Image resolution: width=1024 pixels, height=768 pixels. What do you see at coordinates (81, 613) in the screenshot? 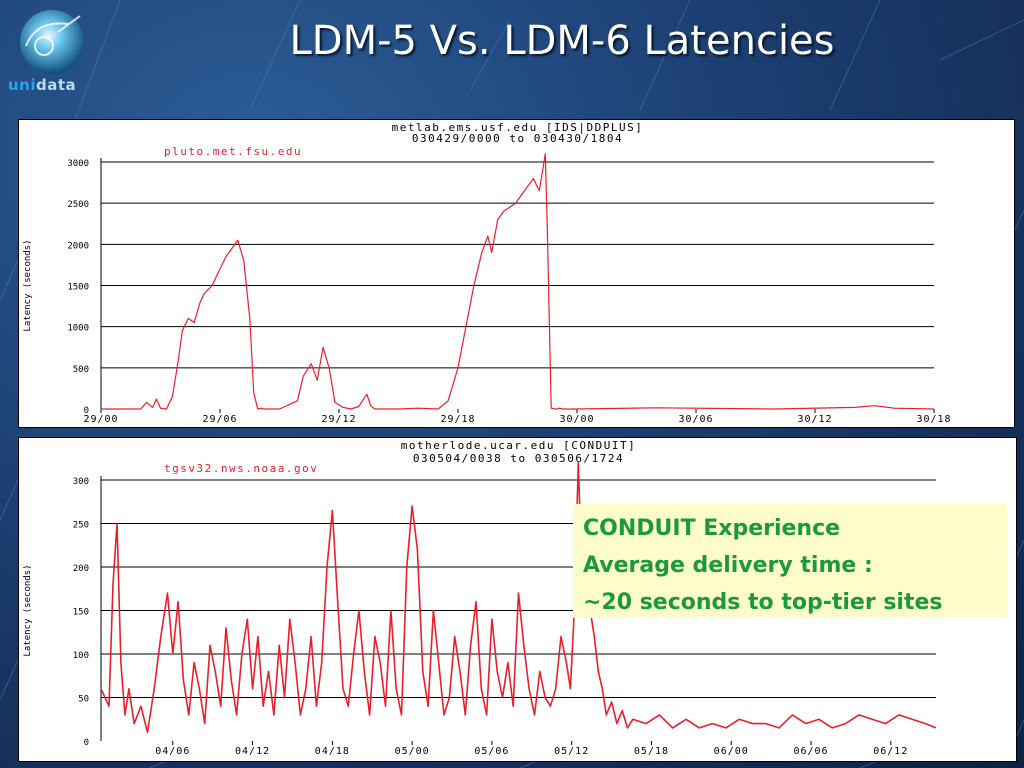
I see `y-tick-label: 150` at bounding box center [81, 613].